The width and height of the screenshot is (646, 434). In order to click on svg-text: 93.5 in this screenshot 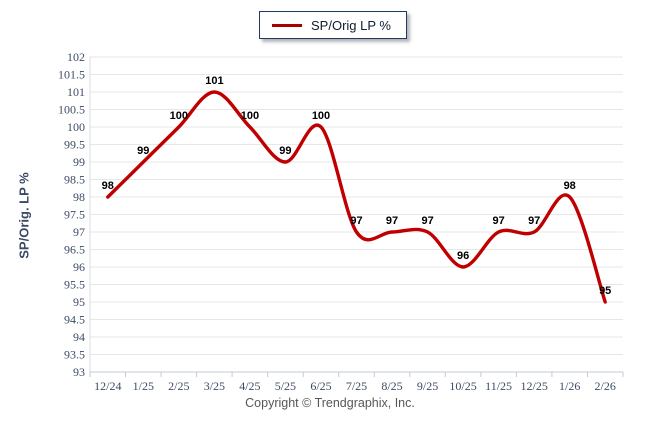, I will do `click(74, 355)`.